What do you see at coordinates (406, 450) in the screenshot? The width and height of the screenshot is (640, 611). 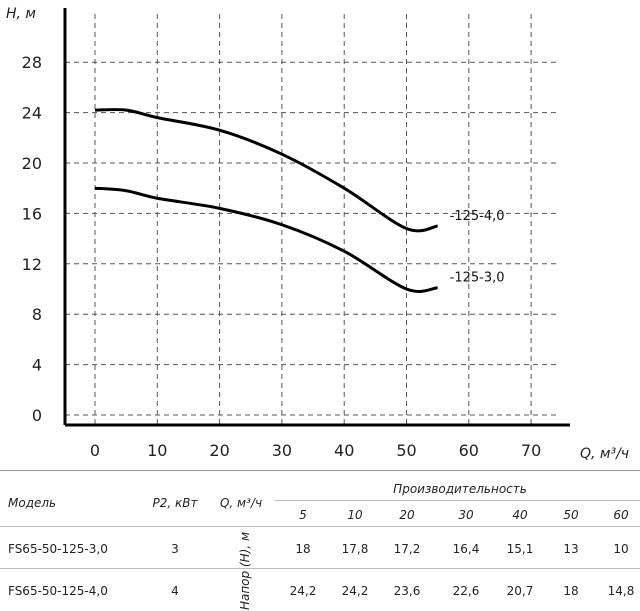 I see `x-tick-label: 50` at bounding box center [406, 450].